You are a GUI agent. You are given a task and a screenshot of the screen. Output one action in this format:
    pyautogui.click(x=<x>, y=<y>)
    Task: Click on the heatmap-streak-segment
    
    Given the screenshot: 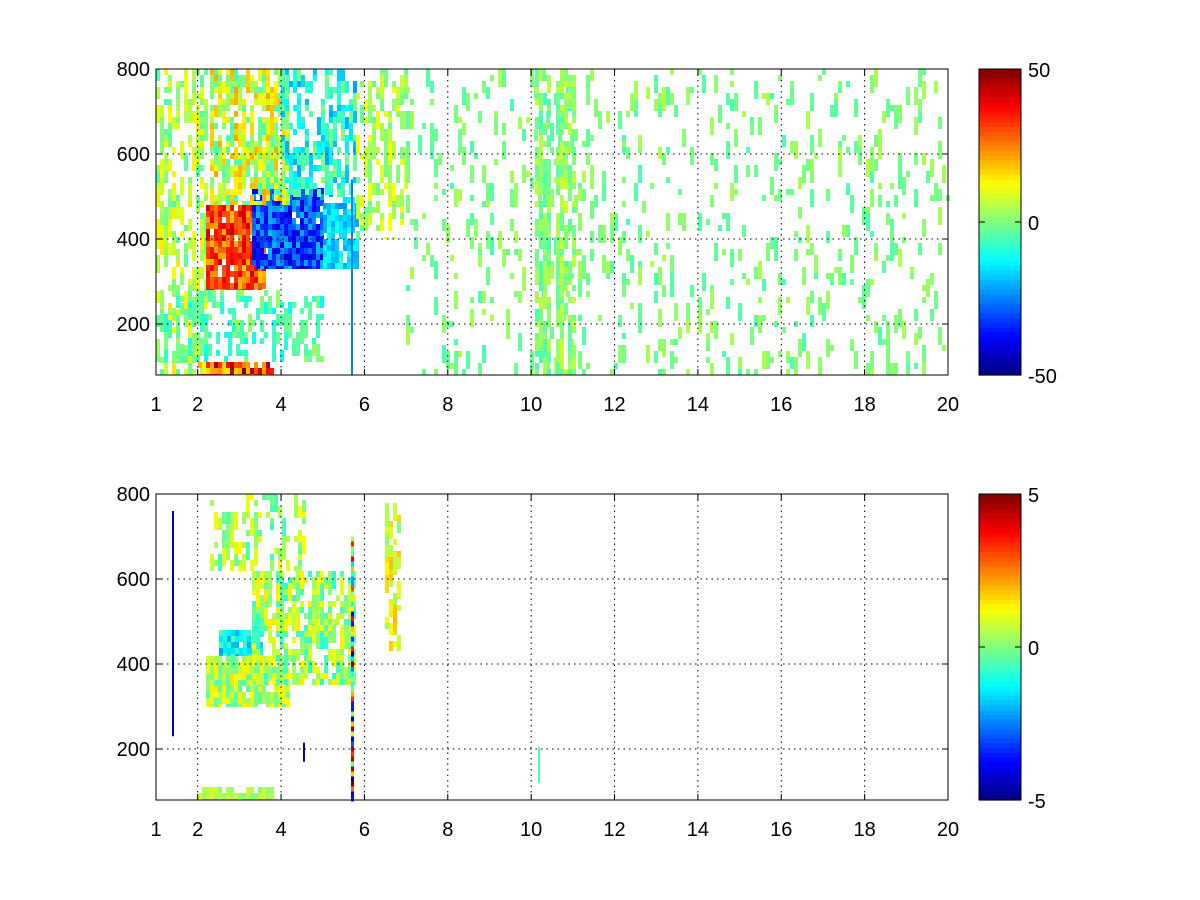 What is the action you would take?
    pyautogui.click(x=352, y=594)
    